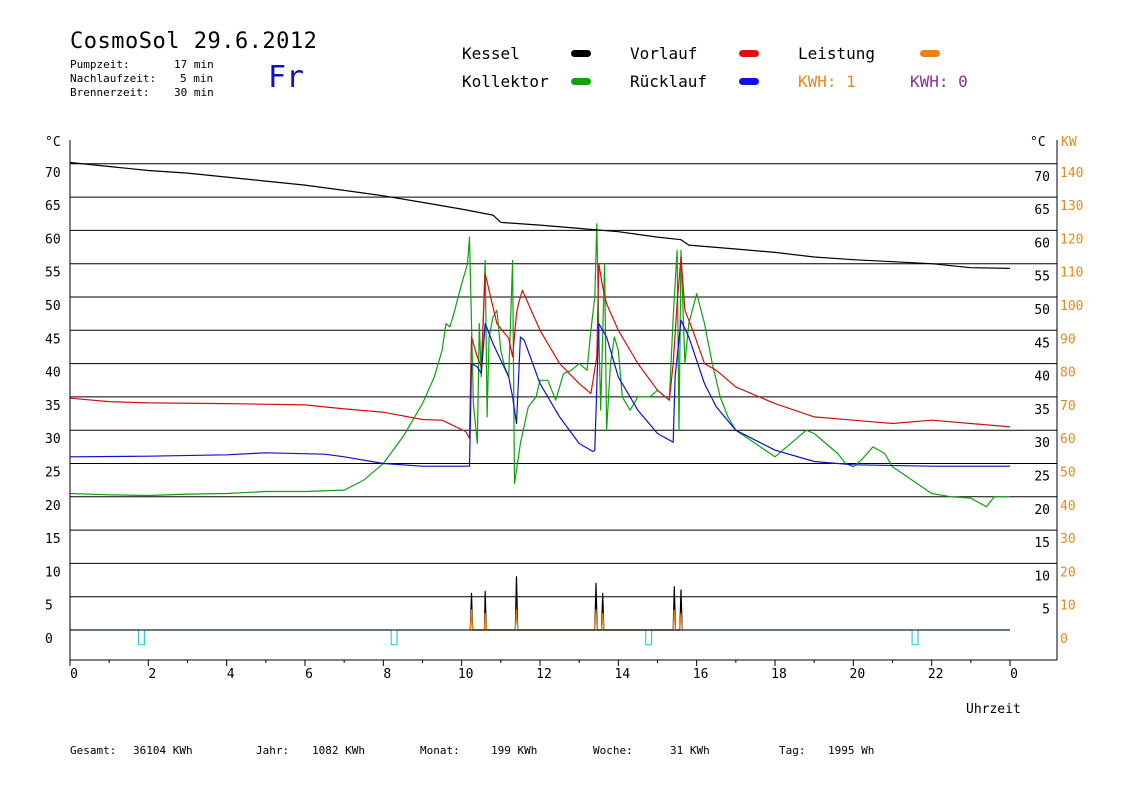  What do you see at coordinates (309, 674) in the screenshot?
I see `x-tick-label: 6` at bounding box center [309, 674].